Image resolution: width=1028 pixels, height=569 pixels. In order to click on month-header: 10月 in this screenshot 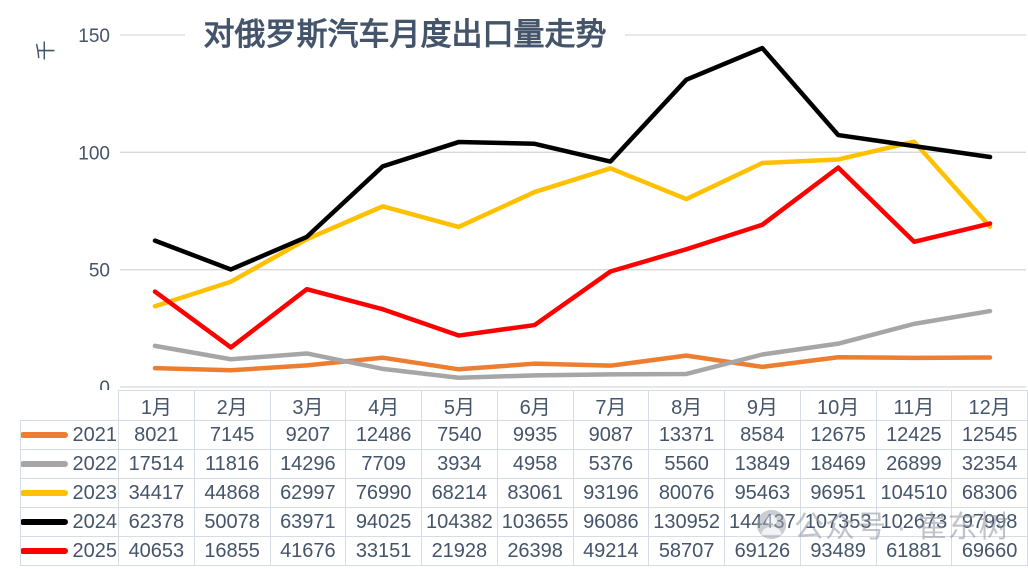, I will do `click(838, 405)`.